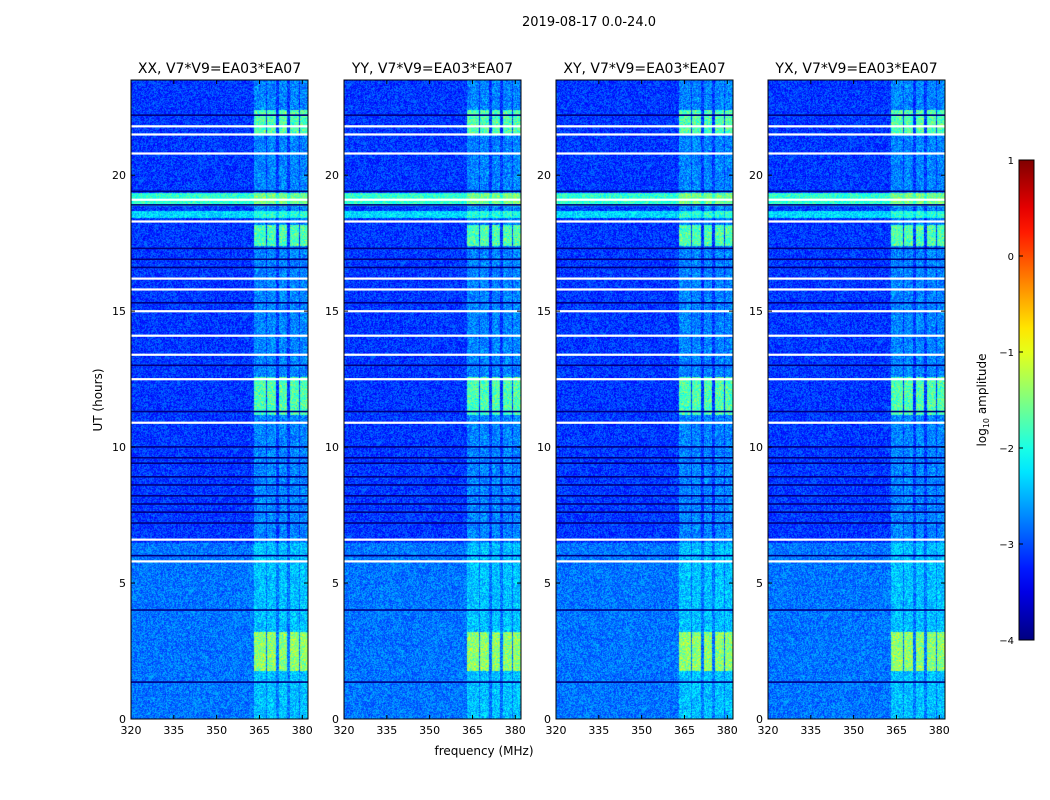  What do you see at coordinates (756, 447) in the screenshot?
I see `y-tick-label: 10` at bounding box center [756, 447].